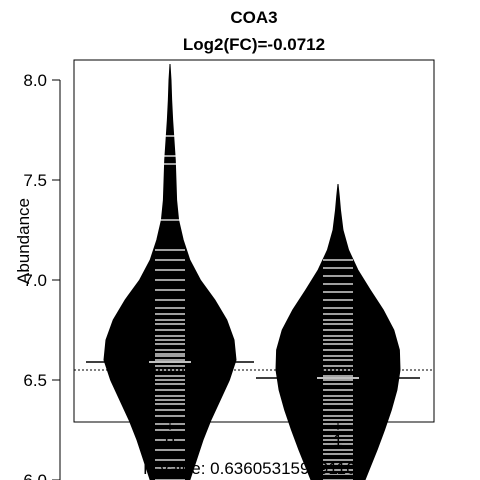 The width and height of the screenshot is (480, 480). What do you see at coordinates (35, 475) in the screenshot?
I see `y-tick-label-2: 6.0` at bounding box center [35, 475].